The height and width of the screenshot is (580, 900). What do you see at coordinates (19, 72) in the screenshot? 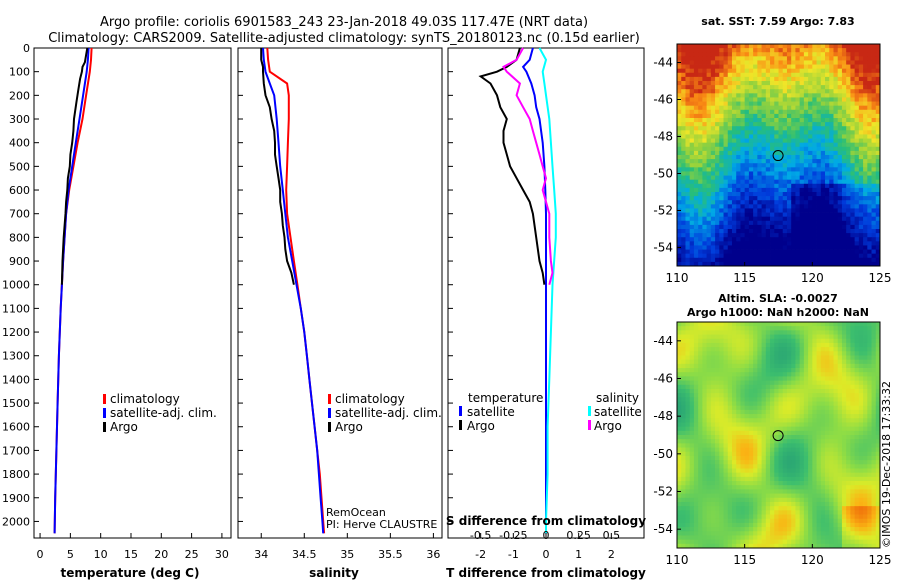
I see `depth-tick-label: 100` at bounding box center [19, 72].